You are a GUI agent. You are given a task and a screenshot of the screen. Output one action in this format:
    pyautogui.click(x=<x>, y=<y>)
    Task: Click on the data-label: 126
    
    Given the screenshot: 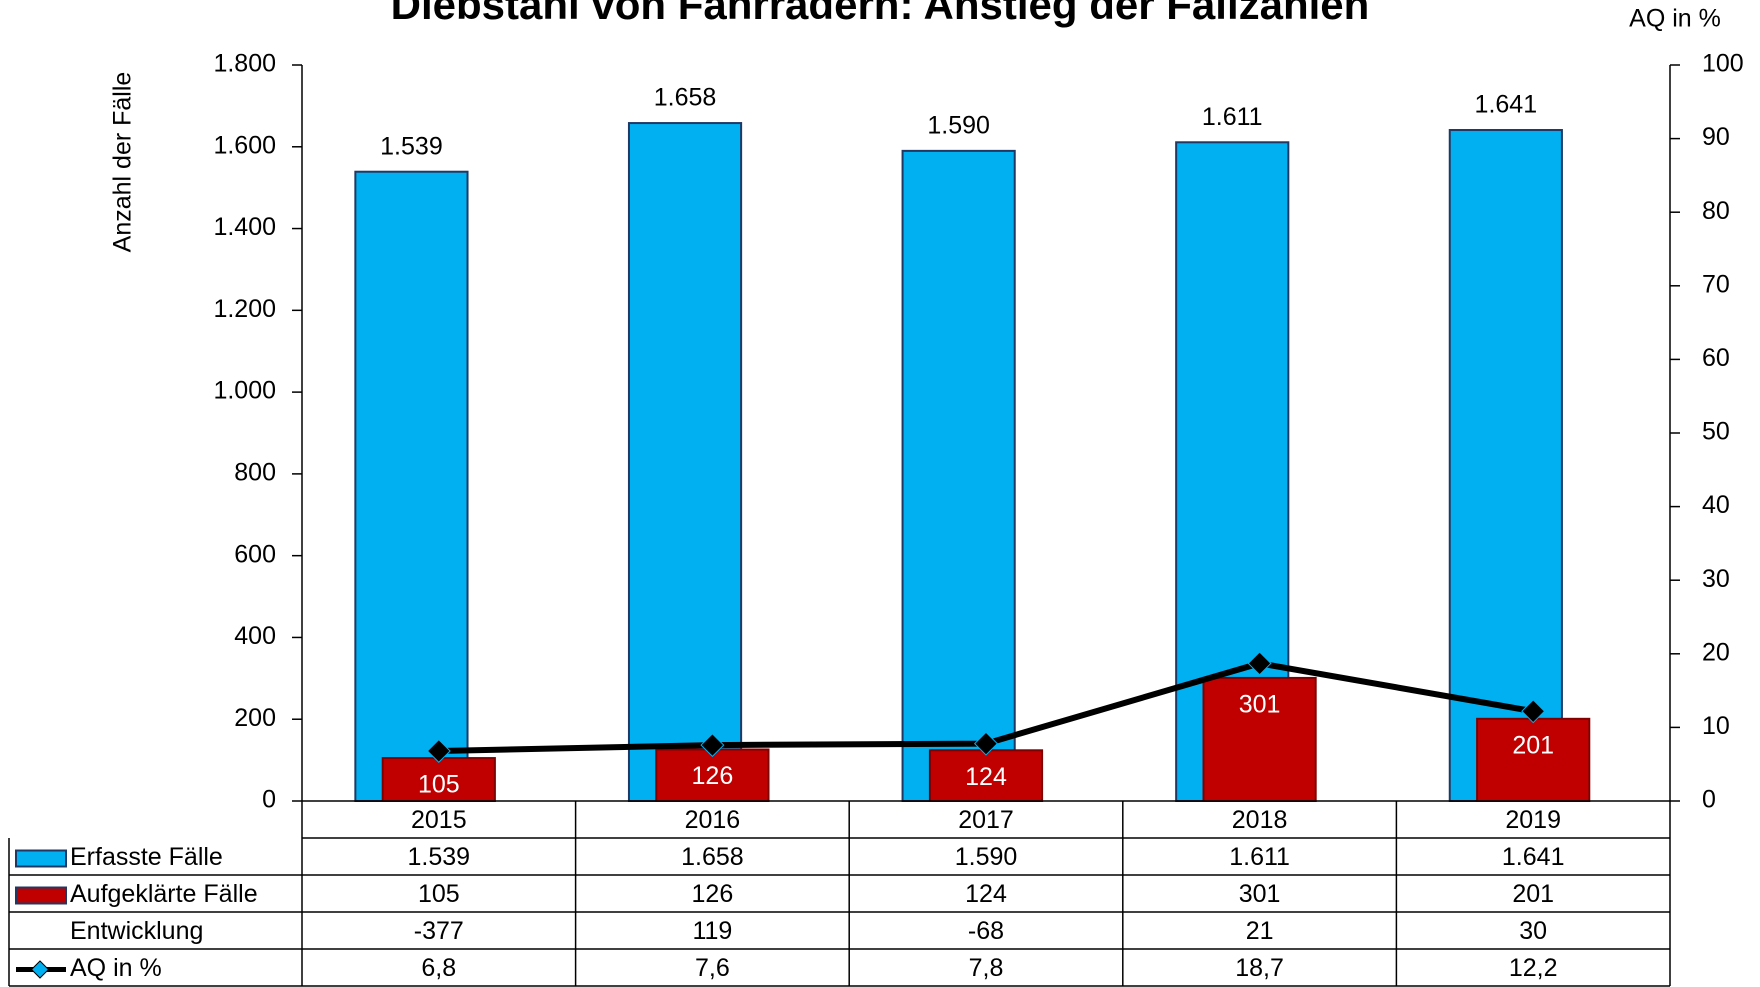 What is the action you would take?
    pyautogui.click(x=713, y=776)
    